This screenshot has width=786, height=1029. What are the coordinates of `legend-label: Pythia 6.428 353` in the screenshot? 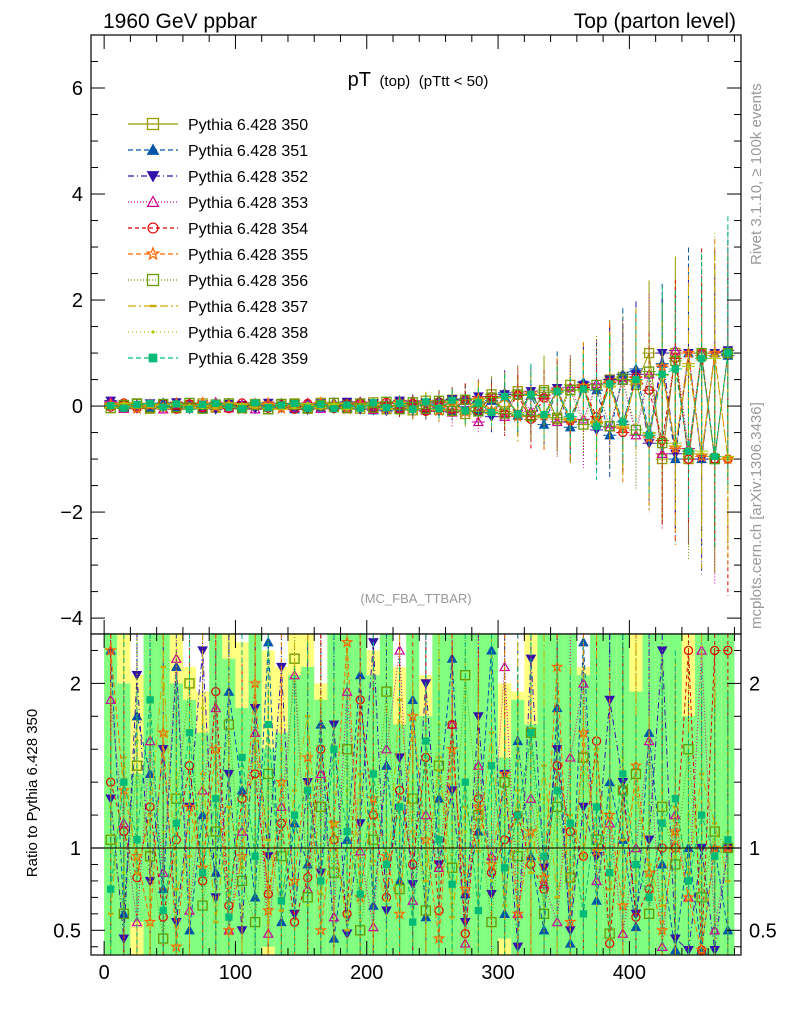 It's located at (248, 203).